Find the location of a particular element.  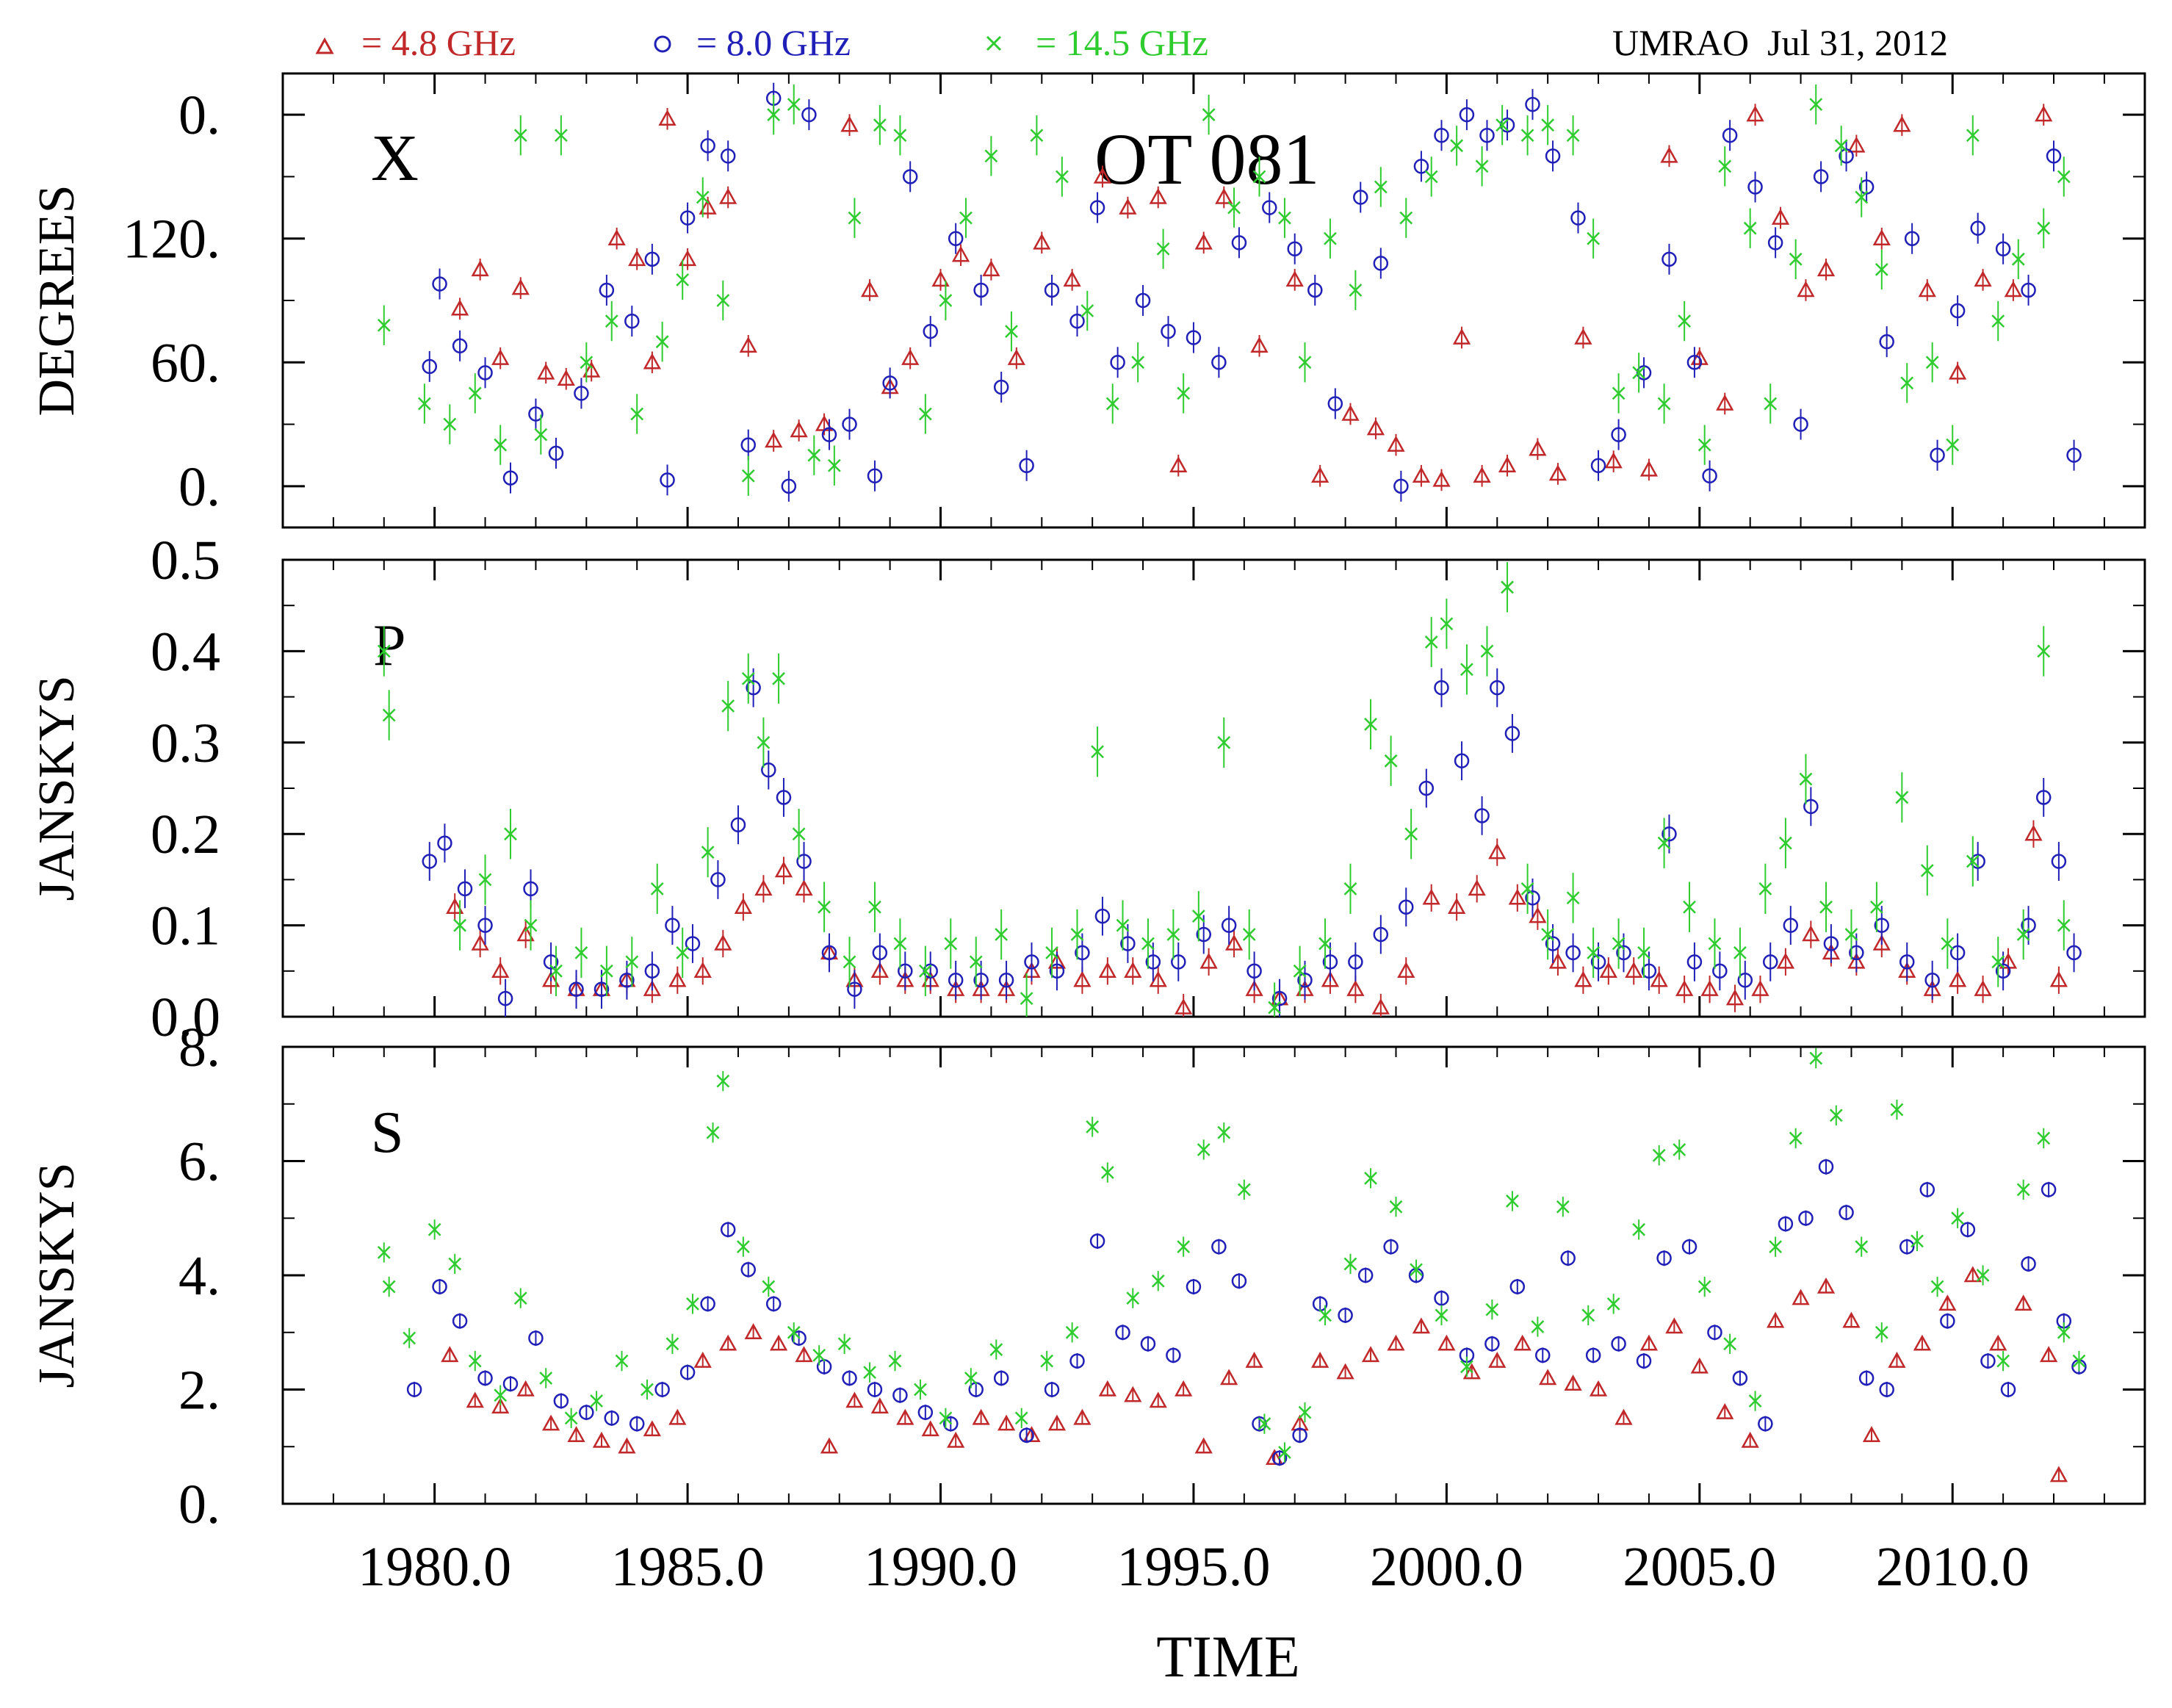

legend-circle-icon is located at coordinates (662, 44).